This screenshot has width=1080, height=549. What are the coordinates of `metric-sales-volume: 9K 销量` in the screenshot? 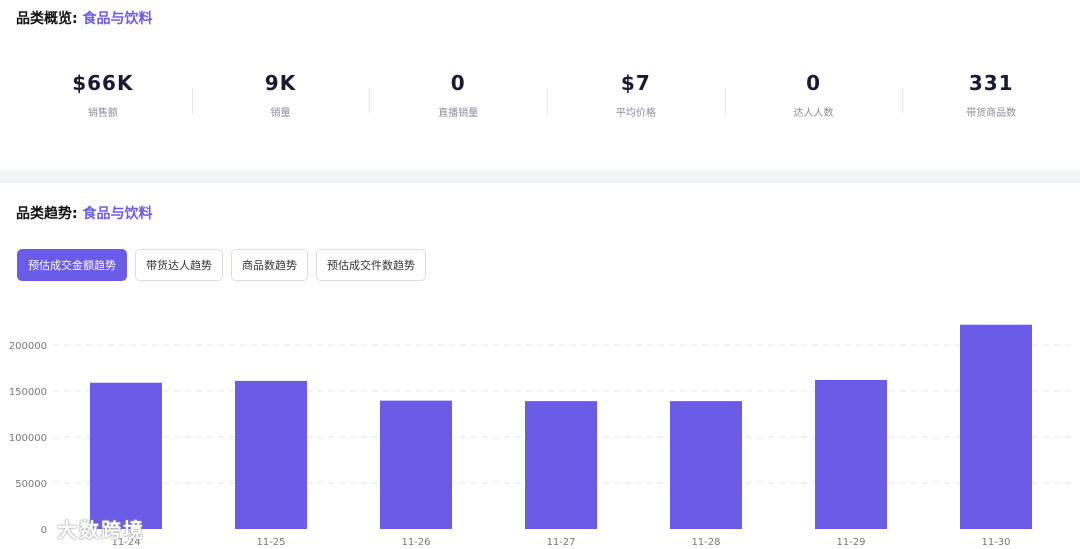 It's located at (280, 94).